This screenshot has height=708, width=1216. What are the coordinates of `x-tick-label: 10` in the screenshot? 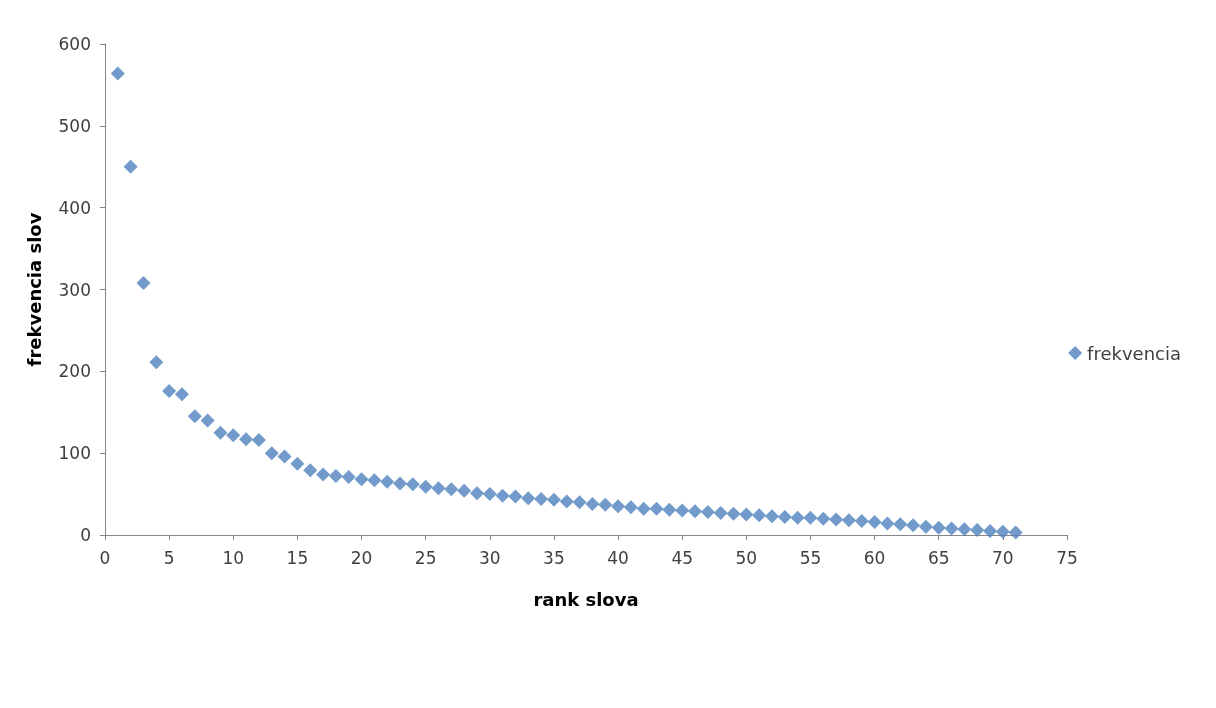 It's located at (233, 557).